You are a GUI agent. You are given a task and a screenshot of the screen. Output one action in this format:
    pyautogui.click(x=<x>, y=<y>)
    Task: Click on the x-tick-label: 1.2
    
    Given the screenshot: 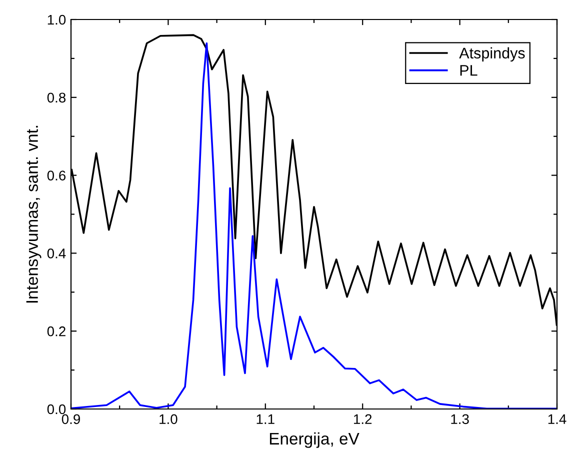 What is the action you would take?
    pyautogui.click(x=363, y=419)
    